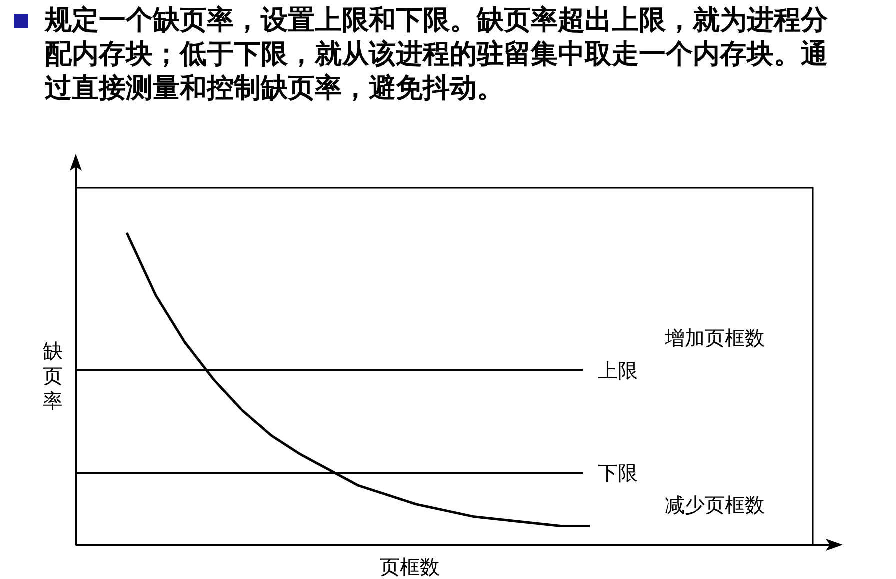 This screenshot has height=579, width=896. What do you see at coordinates (53, 376) in the screenshot?
I see `y-axis-title: 缺页率` at bounding box center [53, 376].